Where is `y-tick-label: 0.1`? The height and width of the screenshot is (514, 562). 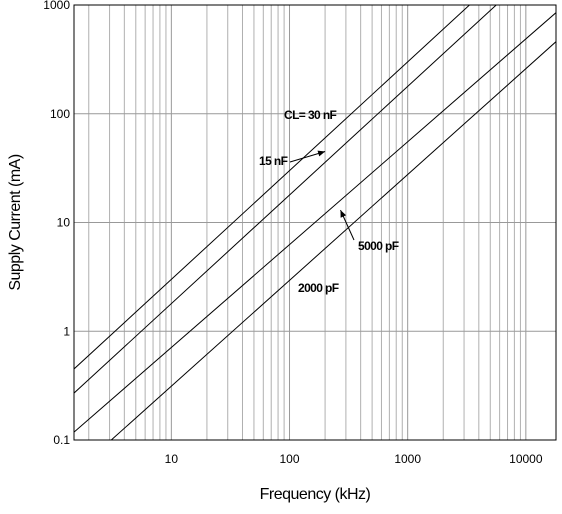 y-tick-label: 0.1 is located at coordinates (61, 440).